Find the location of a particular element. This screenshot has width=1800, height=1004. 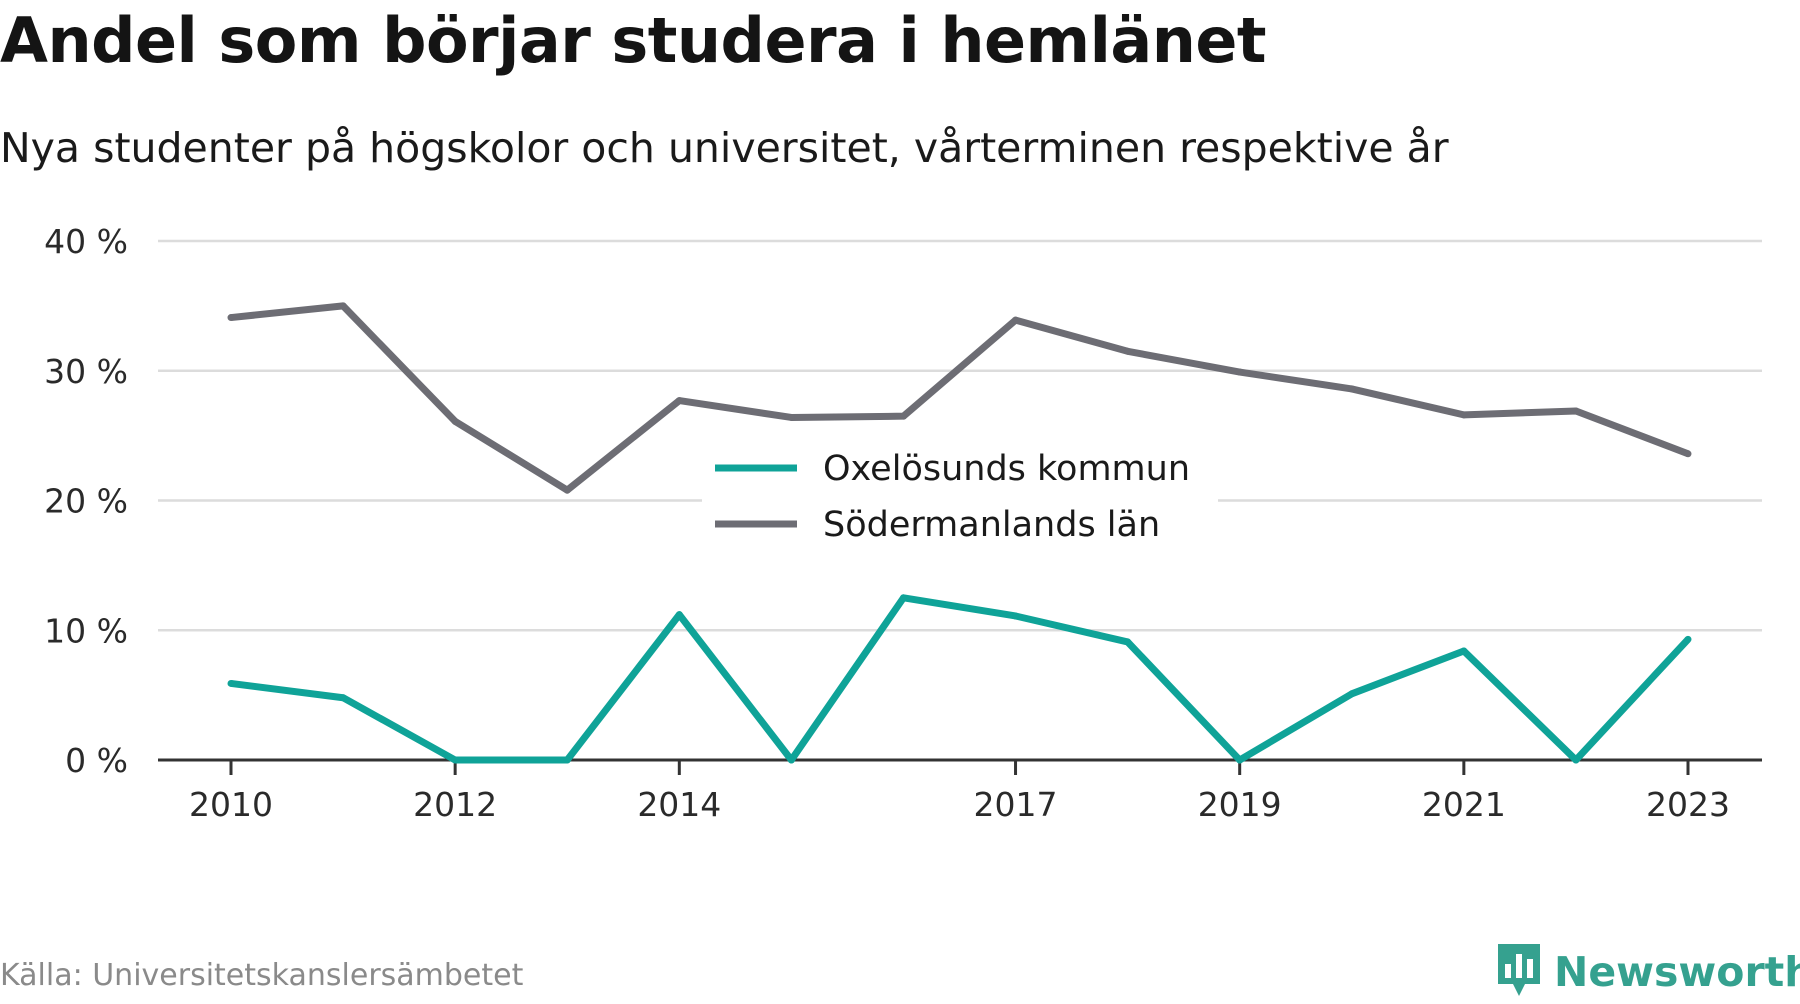

series-line is located at coordinates (960, 679).